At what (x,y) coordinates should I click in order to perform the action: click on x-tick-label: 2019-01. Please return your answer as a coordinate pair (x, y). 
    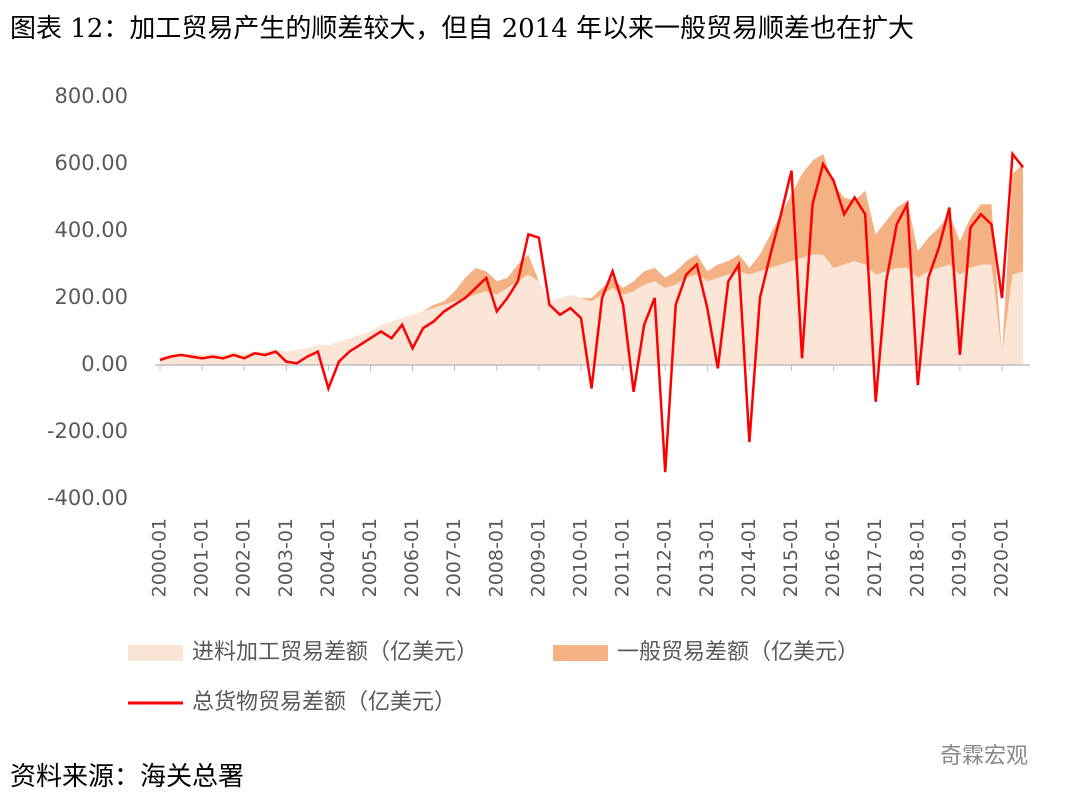
    Looking at the image, I should click on (959, 557).